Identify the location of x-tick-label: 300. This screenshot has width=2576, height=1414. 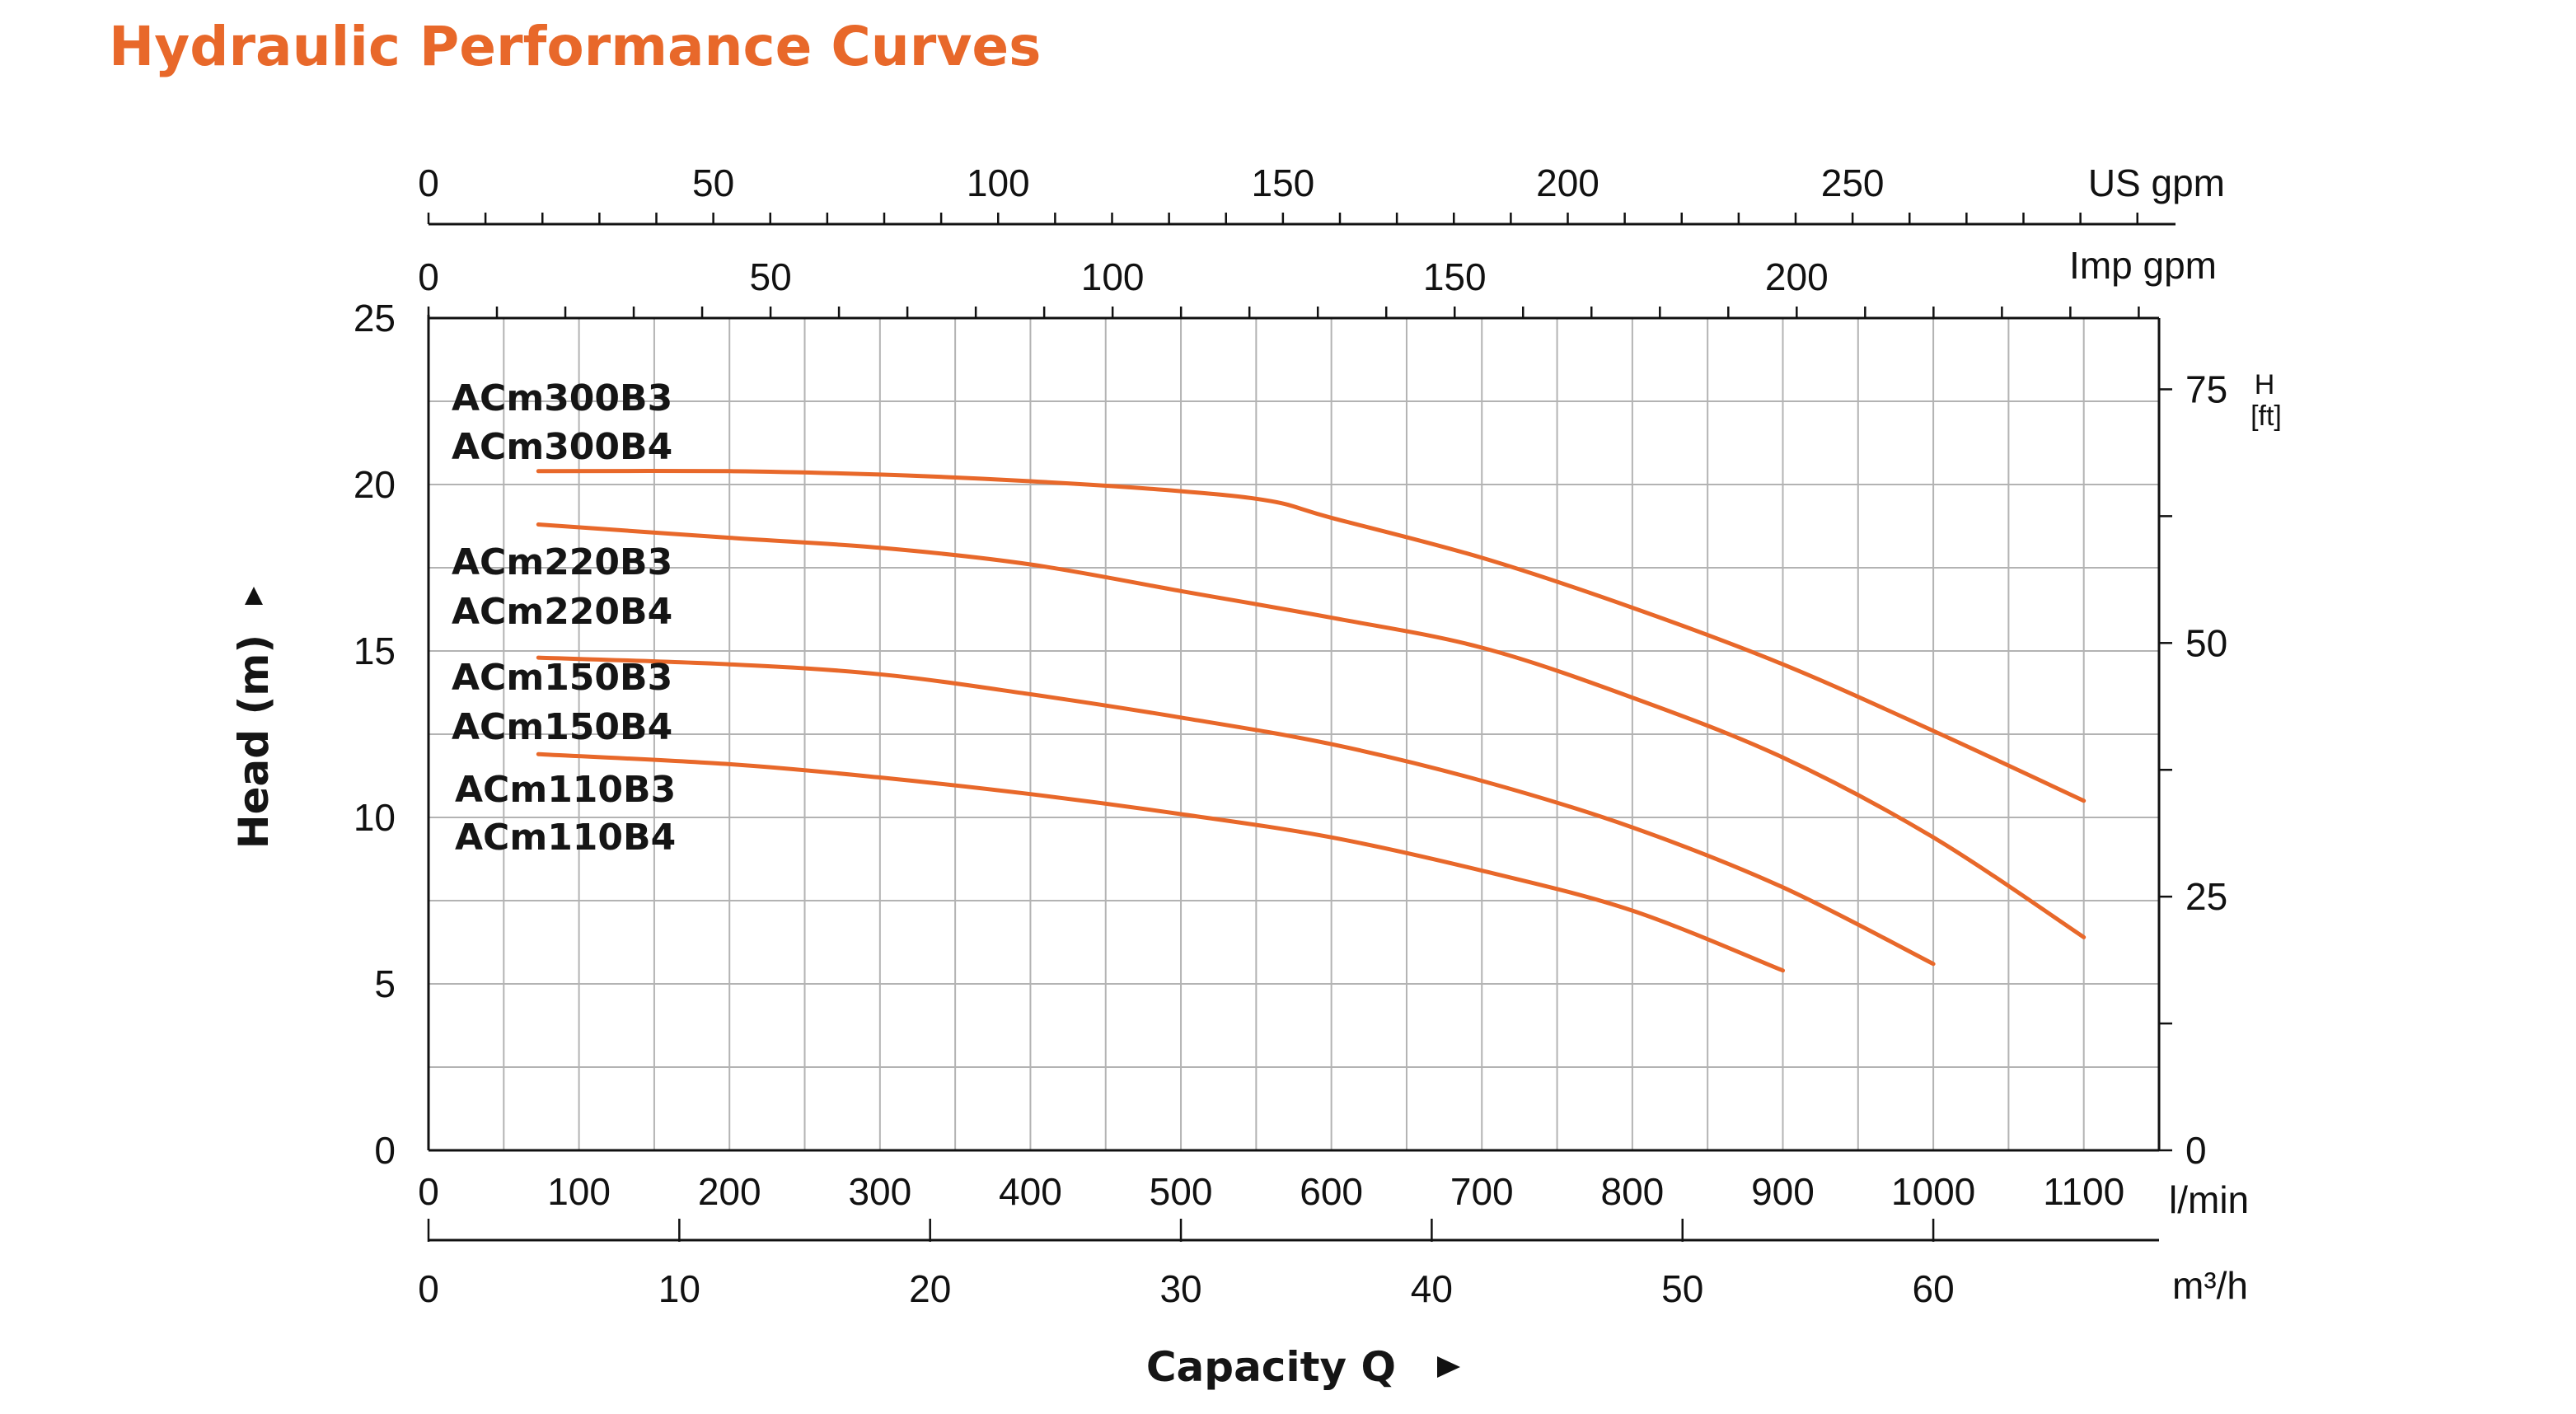
(879, 1191).